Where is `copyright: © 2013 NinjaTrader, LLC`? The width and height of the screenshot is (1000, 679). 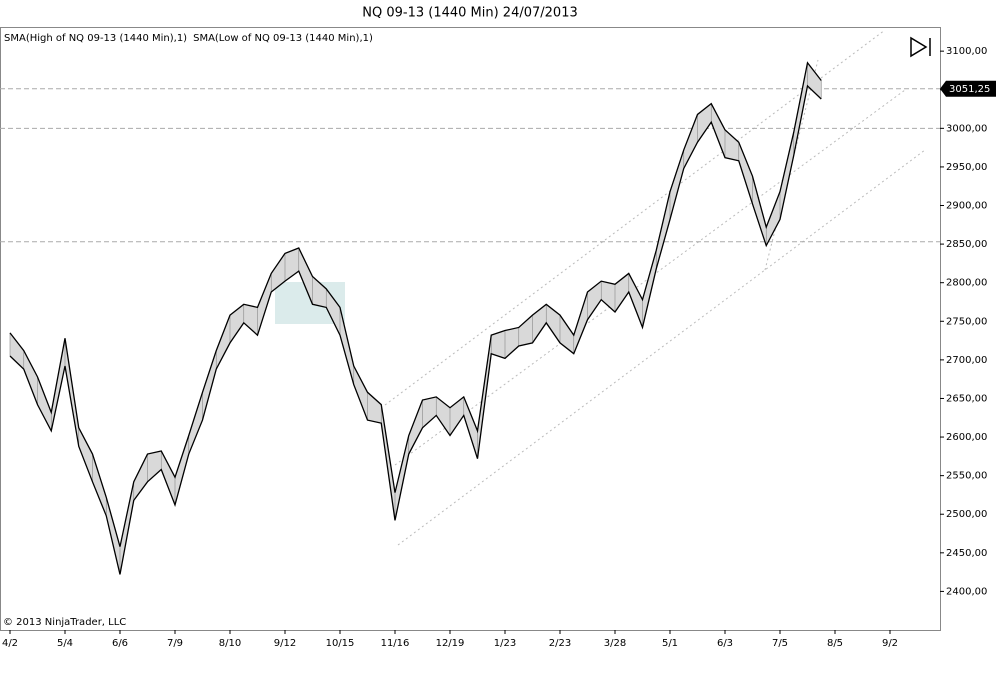 copyright: © 2013 NinjaTrader, LLC is located at coordinates (64, 622).